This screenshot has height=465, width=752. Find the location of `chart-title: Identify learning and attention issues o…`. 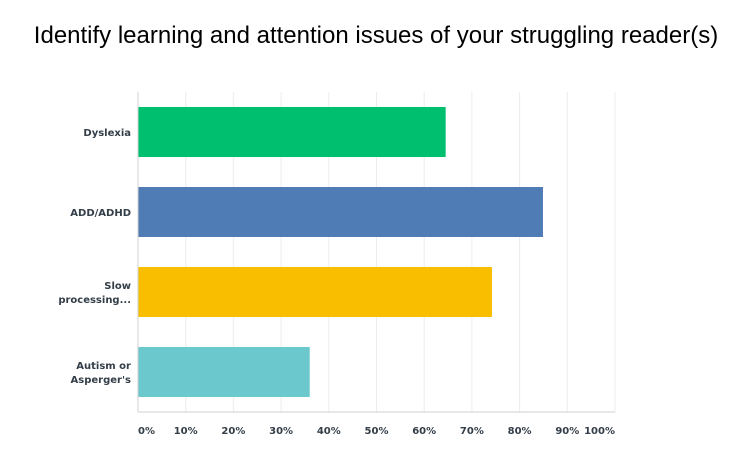

chart-title: Identify learning and attention issues o… is located at coordinates (376, 35).